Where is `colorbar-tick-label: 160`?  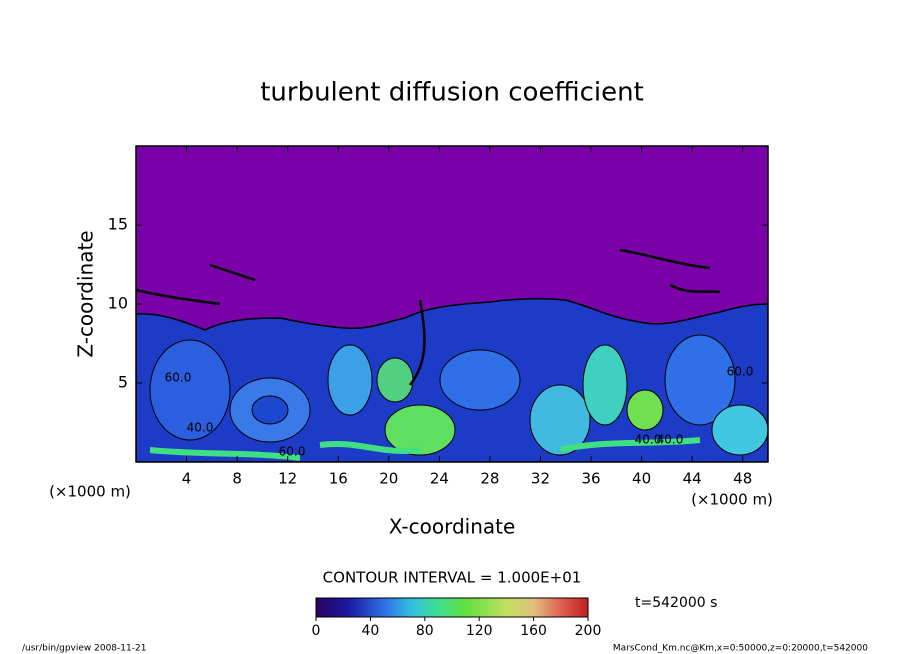
colorbar-tick-label: 160 is located at coordinates (533, 631).